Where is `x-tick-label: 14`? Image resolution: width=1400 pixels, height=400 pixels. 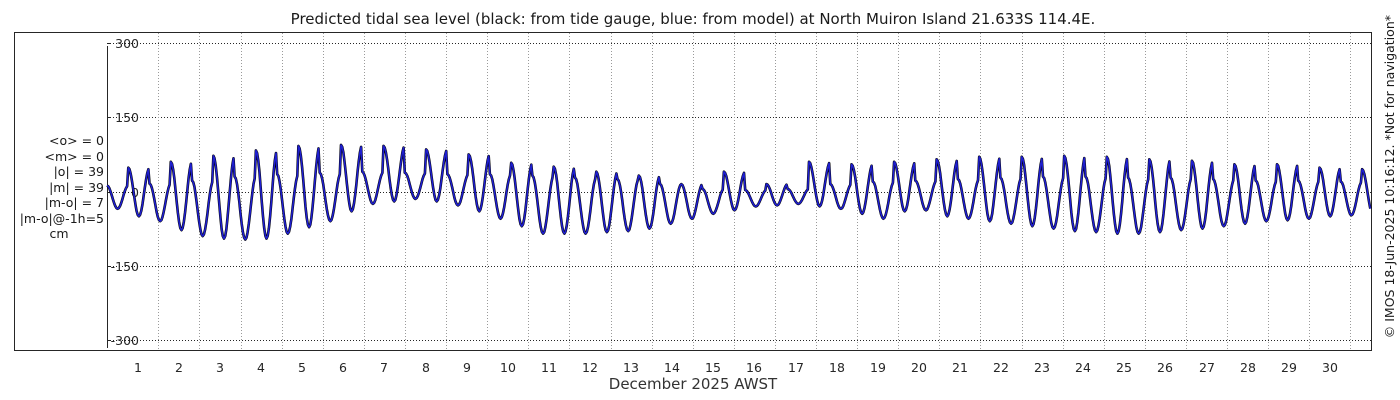 x-tick-label: 14 is located at coordinates (672, 367).